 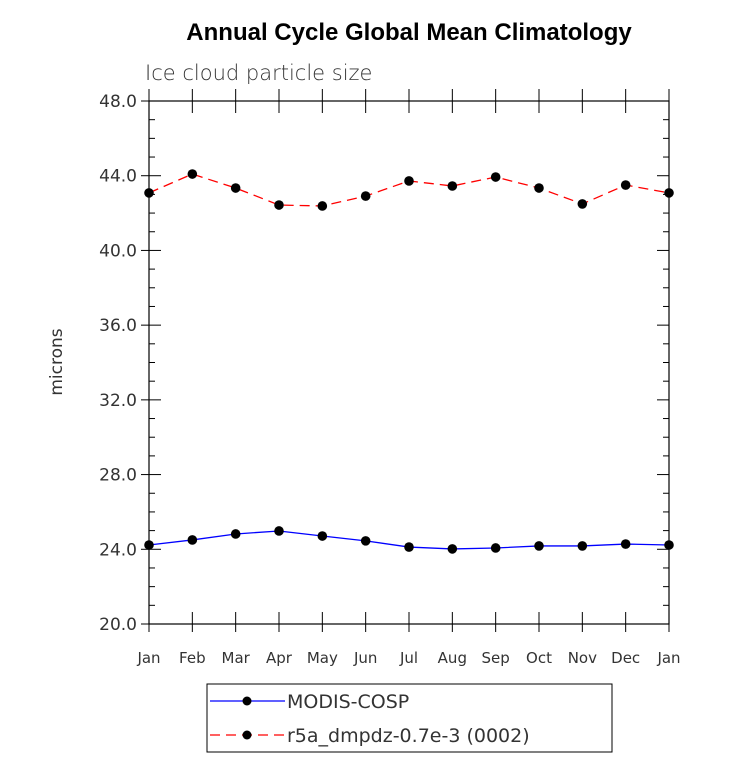 I want to click on legend-marker-modis, so click(x=247, y=701).